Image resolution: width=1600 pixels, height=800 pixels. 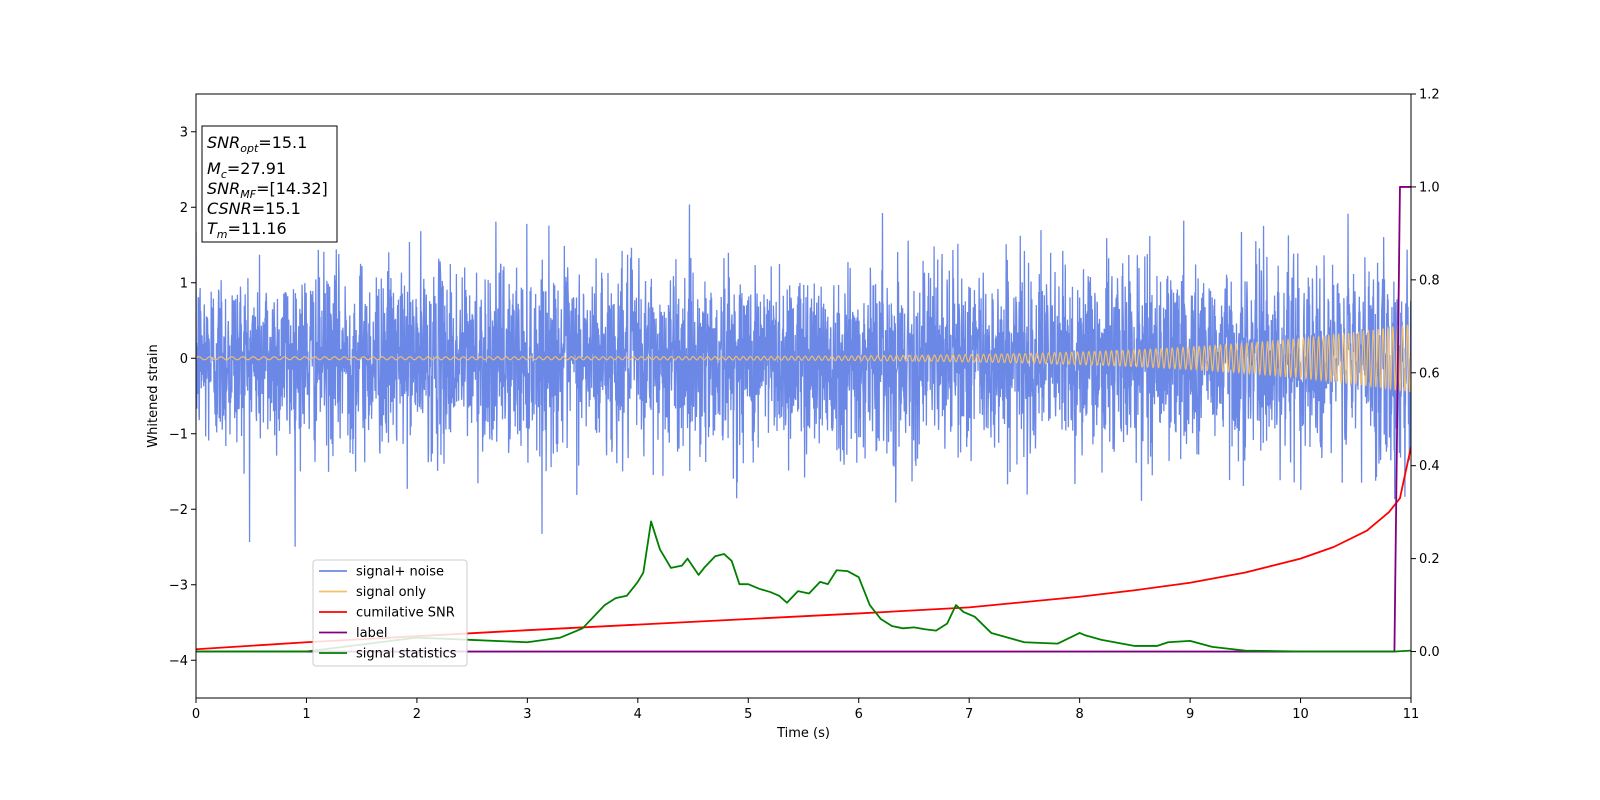 I want to click on y-tick-label: −4, so click(x=178, y=661).